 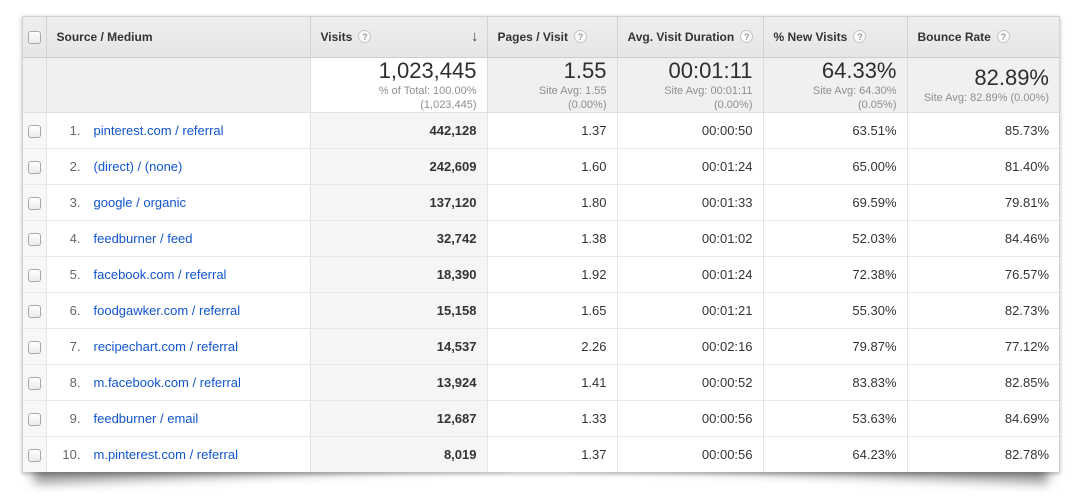 I want to click on row-number: 8., so click(x=75, y=382).